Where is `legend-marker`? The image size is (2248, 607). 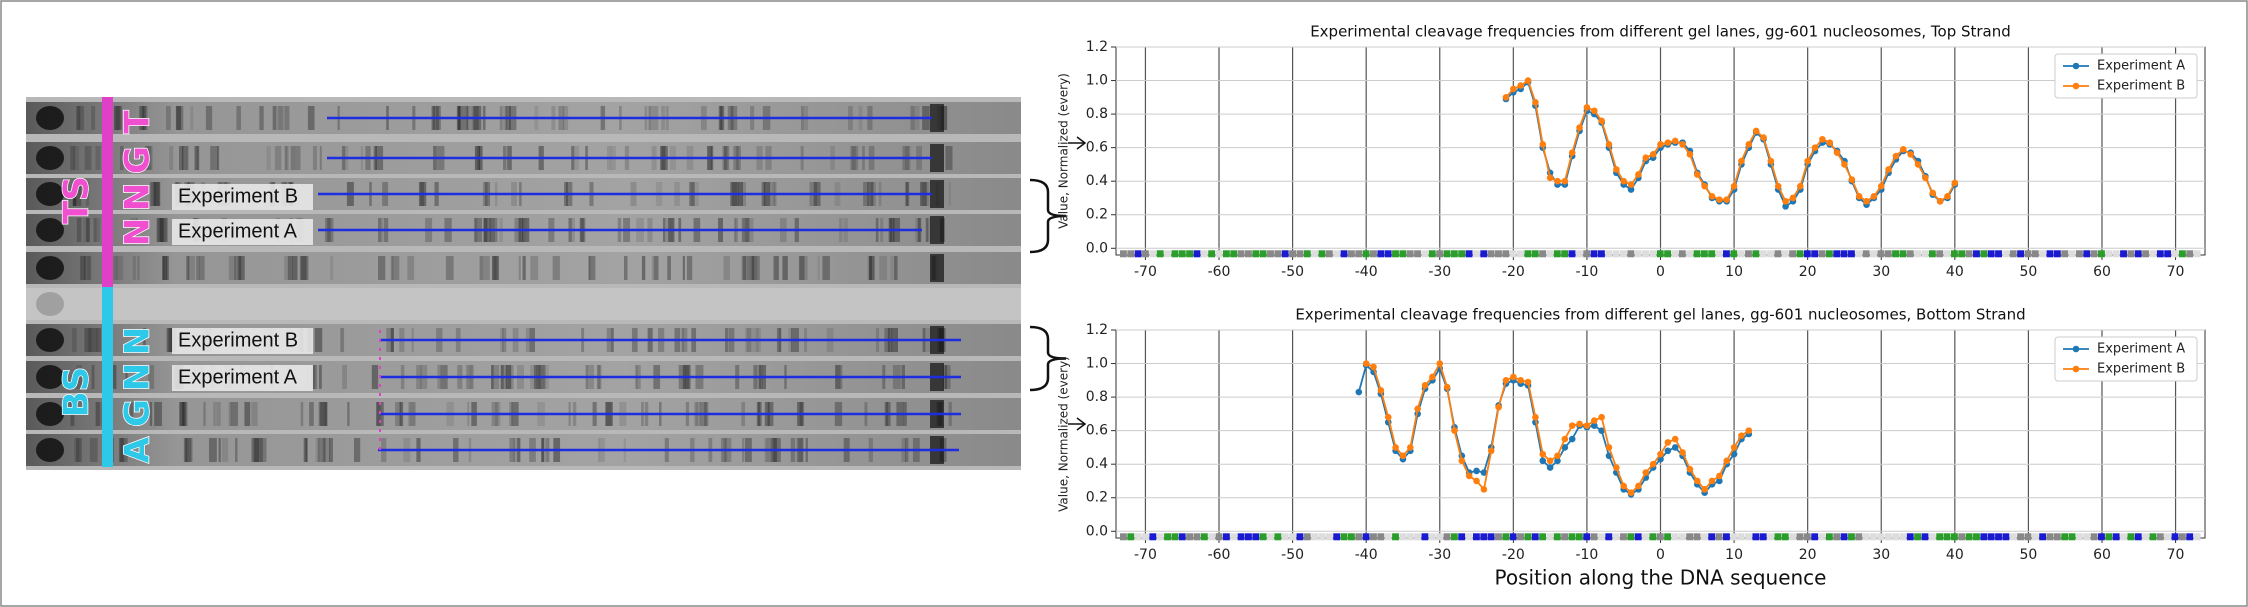 legend-marker is located at coordinates (2076, 369).